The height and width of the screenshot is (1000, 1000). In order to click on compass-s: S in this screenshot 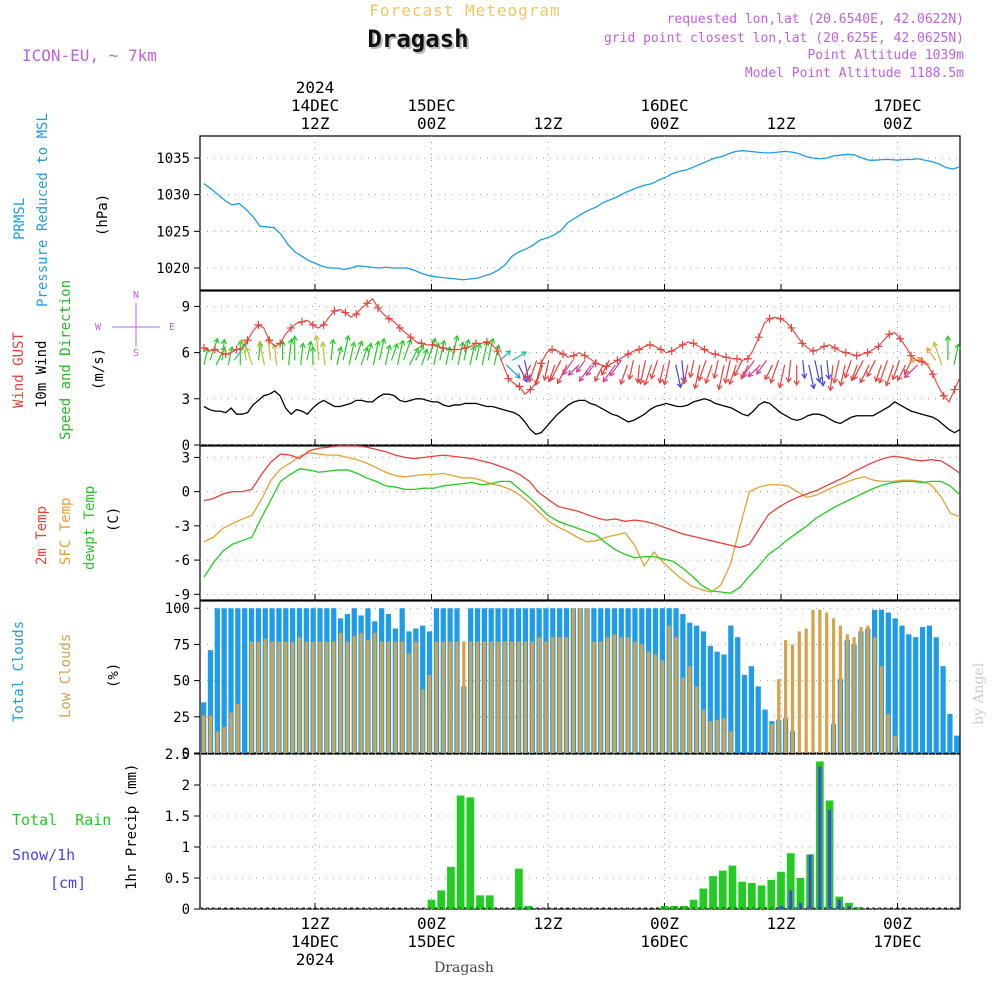, I will do `click(136, 353)`.